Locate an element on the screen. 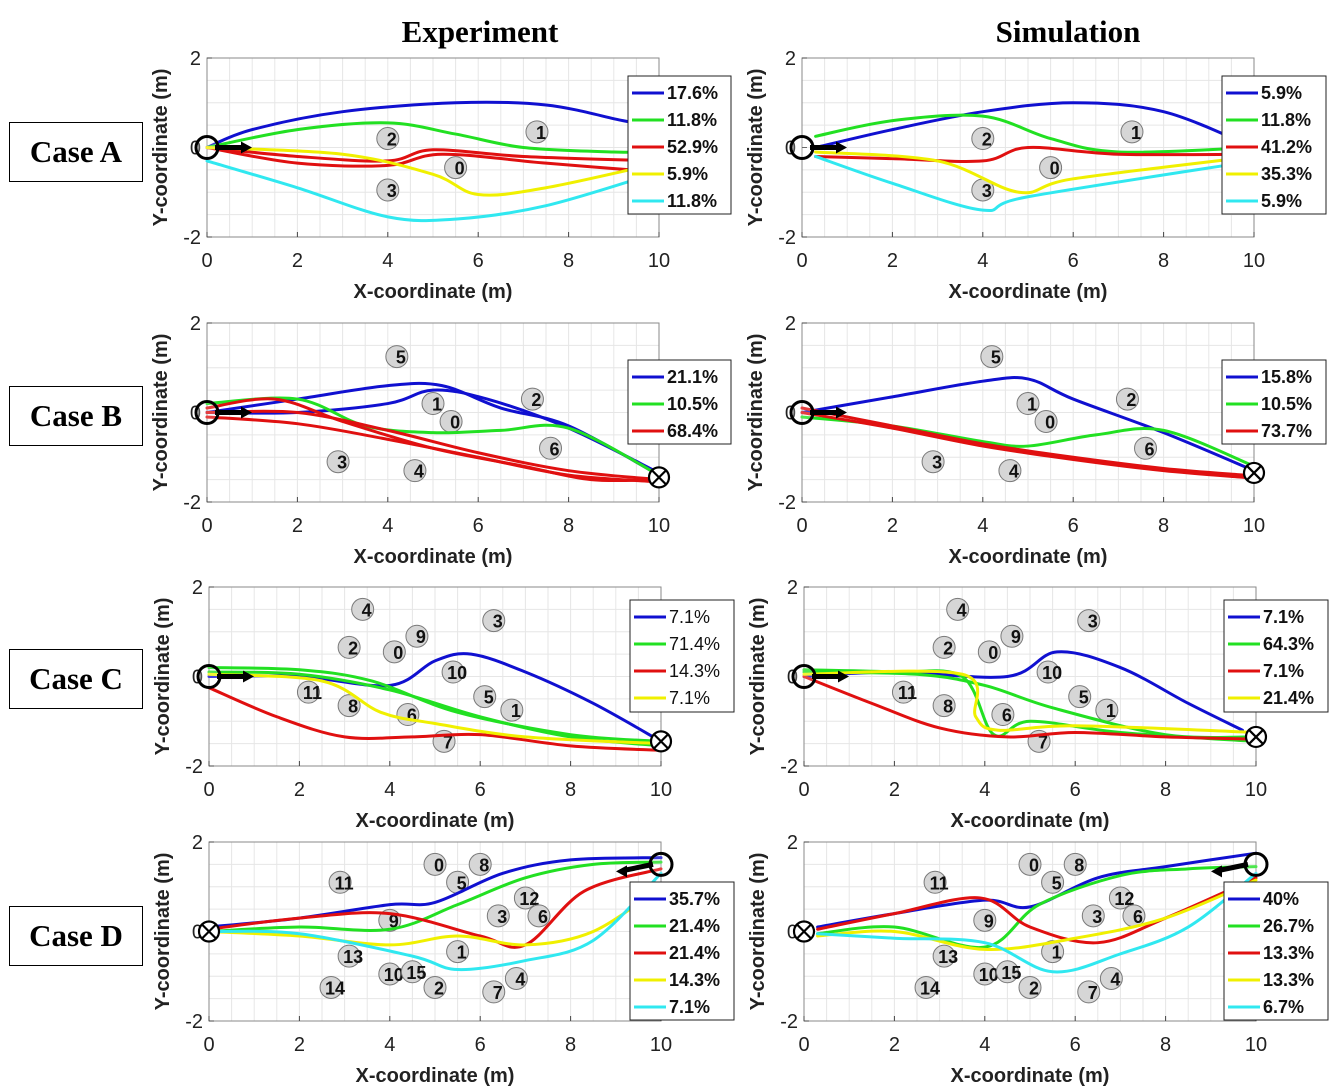 The height and width of the screenshot is (1090, 1341). obstacle-label: 6 is located at coordinates (543, 917).